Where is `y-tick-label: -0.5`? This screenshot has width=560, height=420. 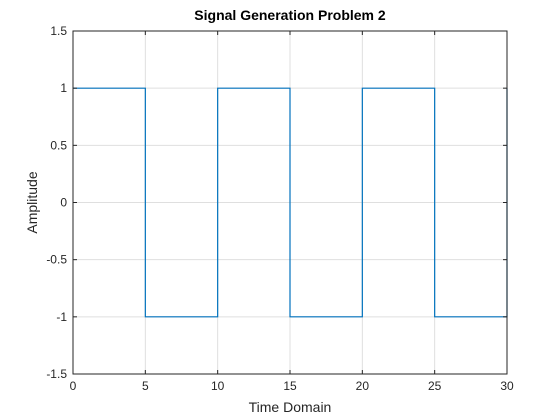
y-tick-label: -0.5 is located at coordinates (56, 260).